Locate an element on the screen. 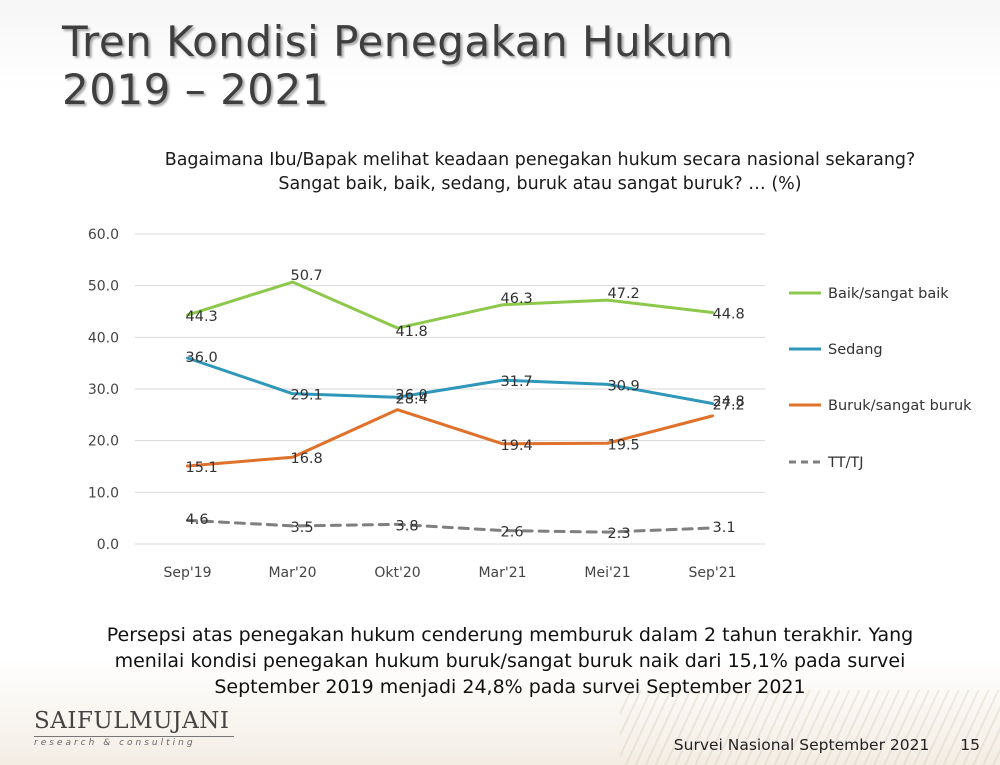 The width and height of the screenshot is (1000, 765). data-label: 30.9 is located at coordinates (624, 386).